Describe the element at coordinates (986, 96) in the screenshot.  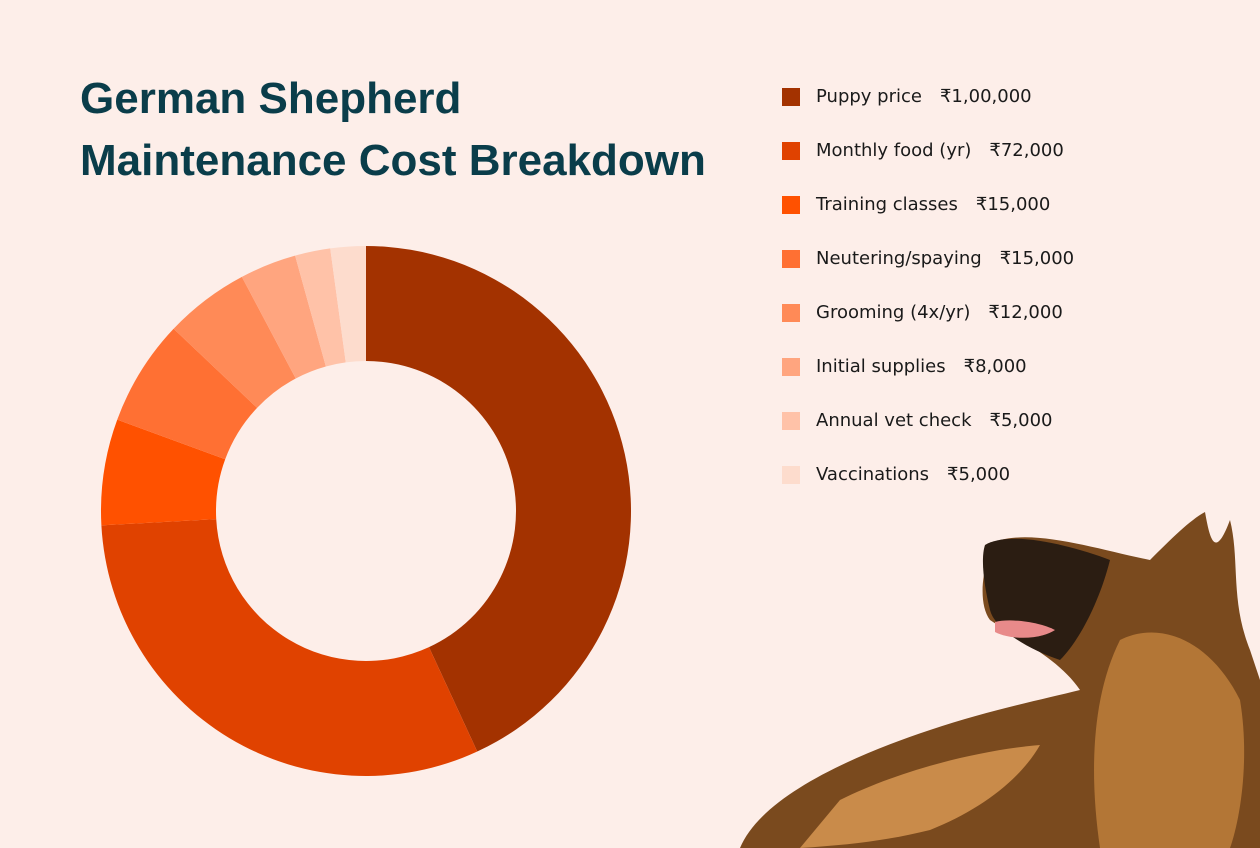
I see `legend-value: ₹1,00,000` at that location.